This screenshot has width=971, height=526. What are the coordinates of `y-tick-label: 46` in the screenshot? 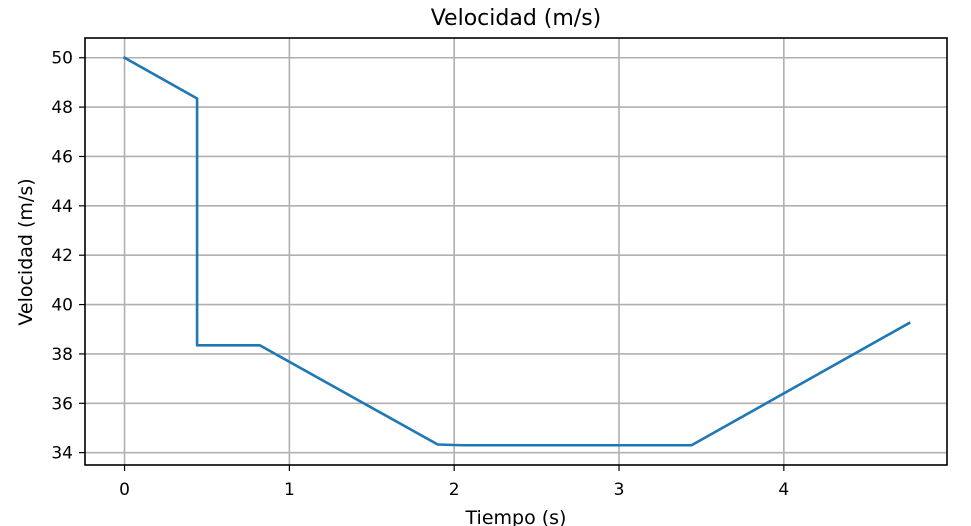 It's located at (62, 157).